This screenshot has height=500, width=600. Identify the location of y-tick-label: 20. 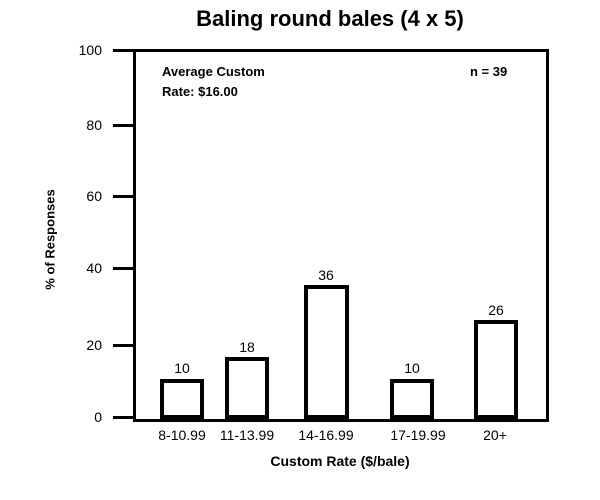
(94, 345).